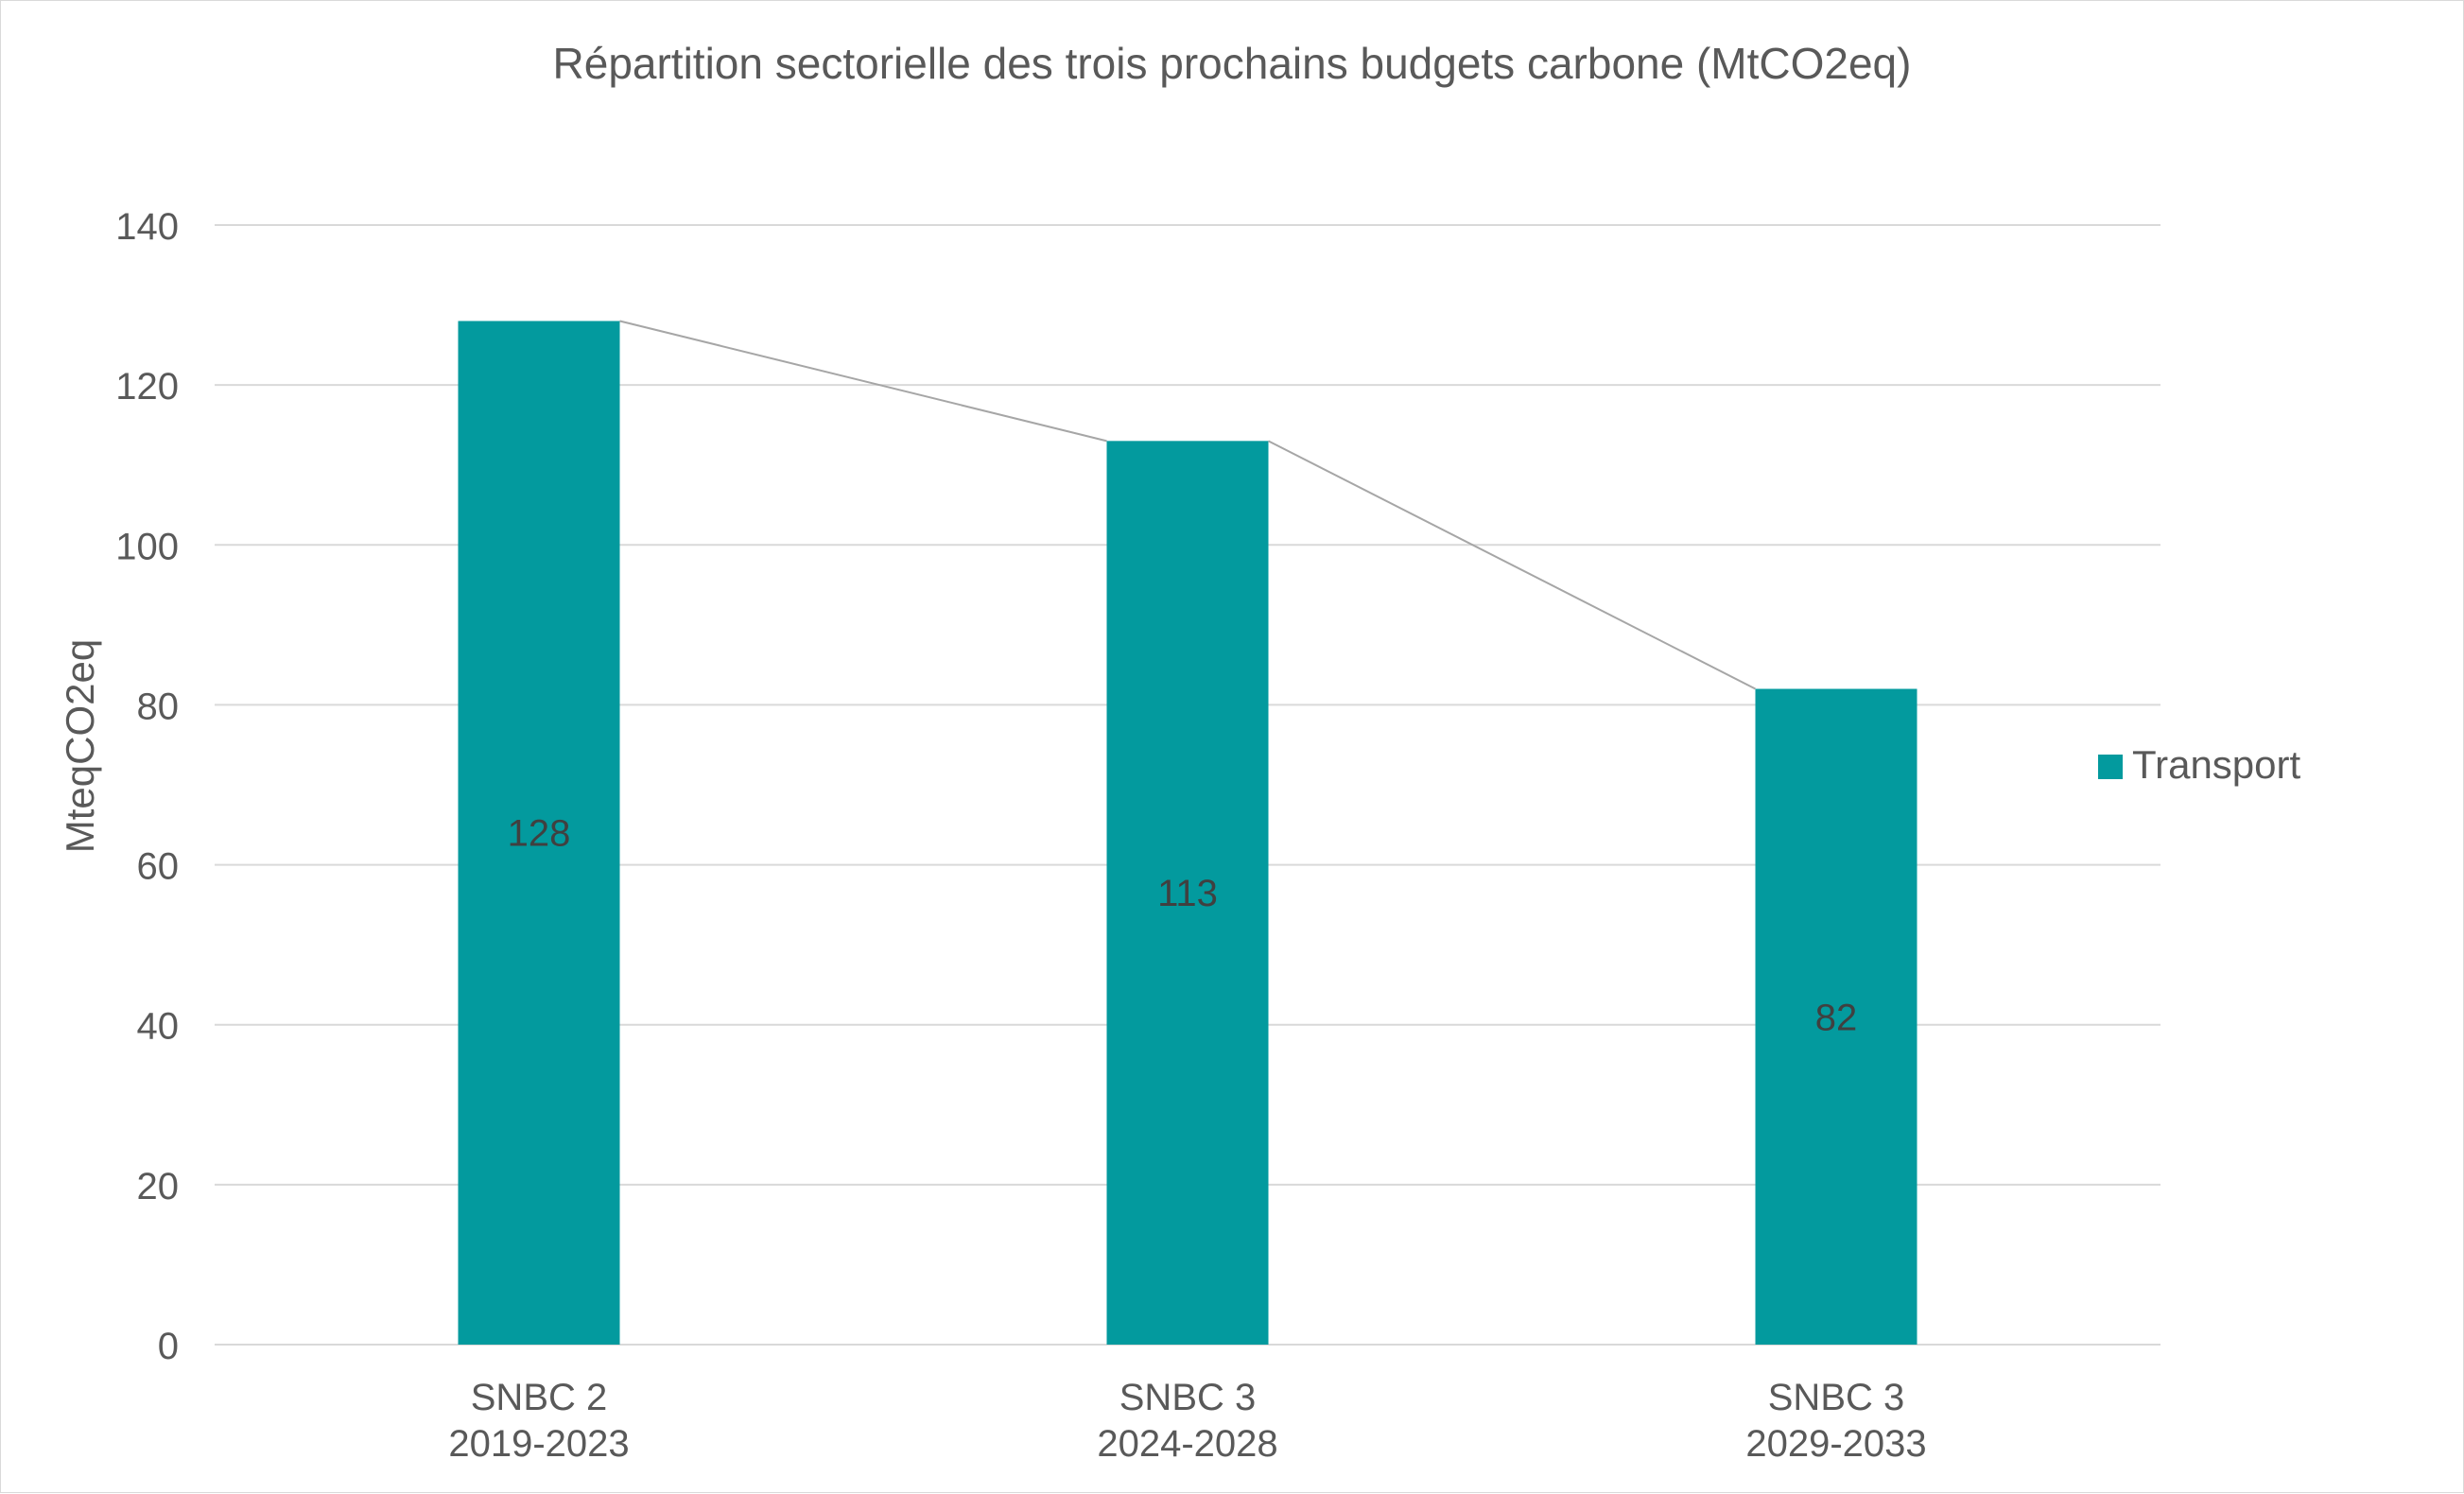 This screenshot has height=1494, width=2464. What do you see at coordinates (1187, 1444) in the screenshot?
I see `x-tick-label: 2024-2028` at bounding box center [1187, 1444].